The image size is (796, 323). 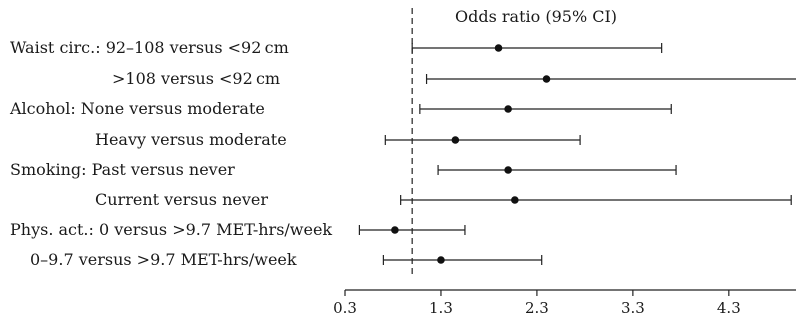 What do you see at coordinates (537, 308) in the screenshot?
I see `x-tick-label: 2.3` at bounding box center [537, 308].